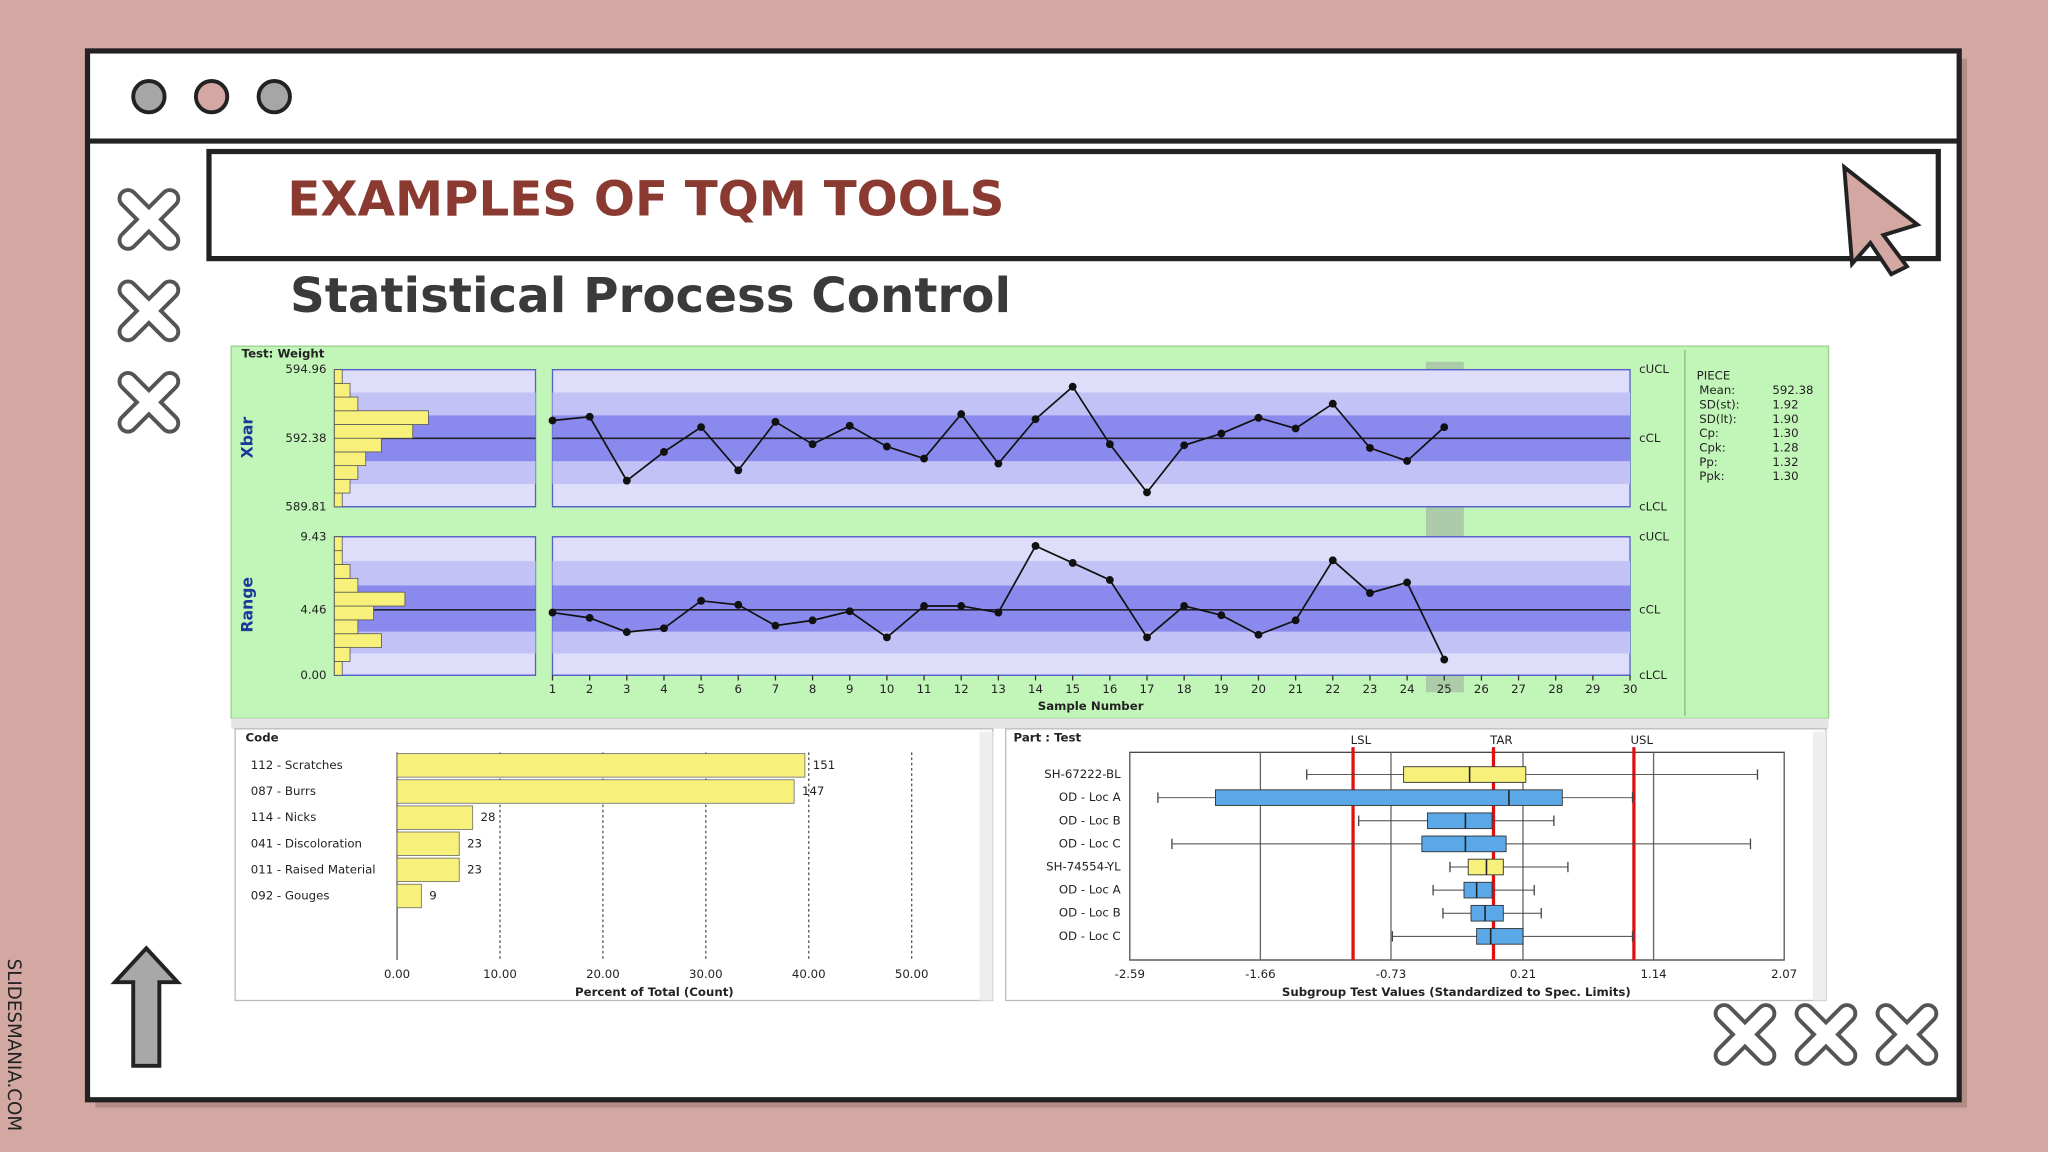 The image size is (2048, 1152). What do you see at coordinates (775, 689) in the screenshot?
I see `x-tick-label: 7` at bounding box center [775, 689].